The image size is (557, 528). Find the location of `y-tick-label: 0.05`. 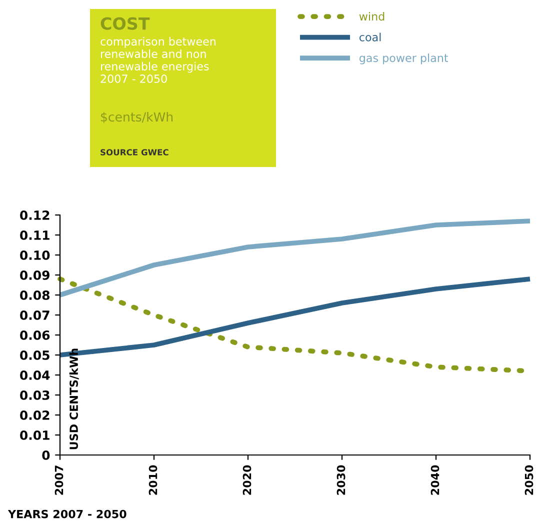

y-tick-label: 0.05 is located at coordinates (35, 355).